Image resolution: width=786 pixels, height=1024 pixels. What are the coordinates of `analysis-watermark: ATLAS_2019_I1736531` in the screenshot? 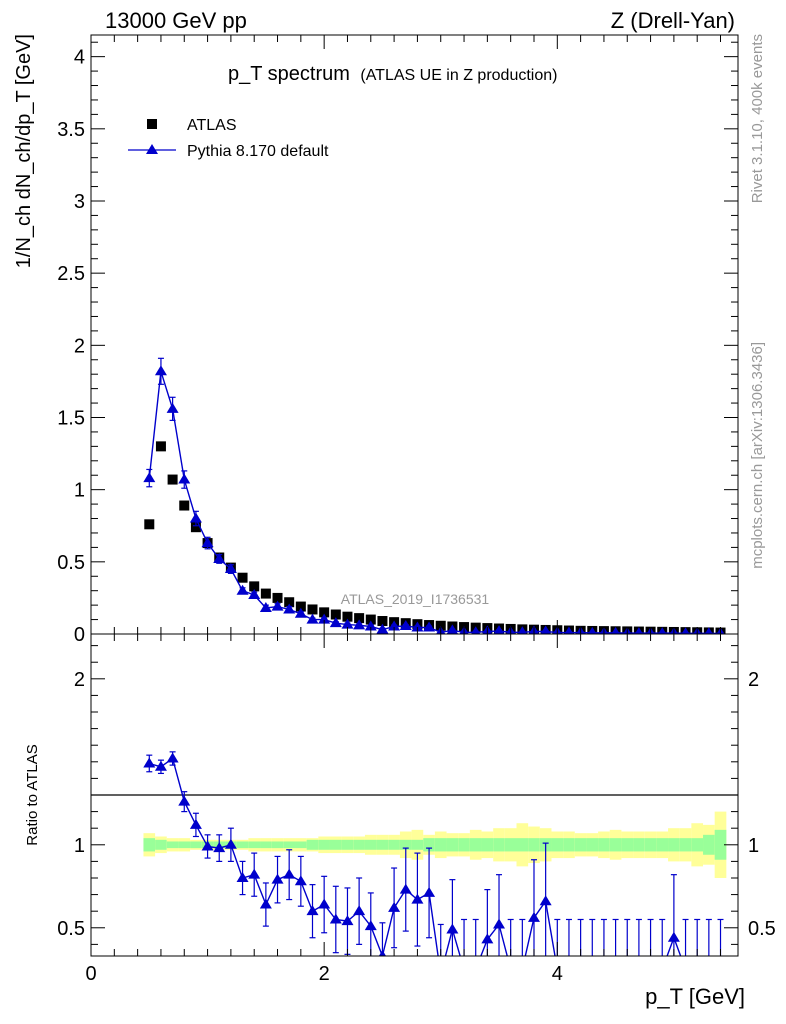 It's located at (415, 599).